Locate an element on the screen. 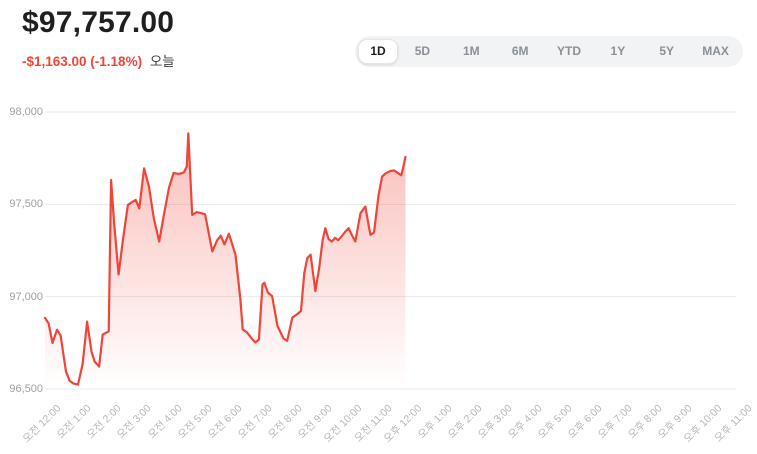 This screenshot has height=454, width=757. range-tab-1m: 1M is located at coordinates (471, 51).